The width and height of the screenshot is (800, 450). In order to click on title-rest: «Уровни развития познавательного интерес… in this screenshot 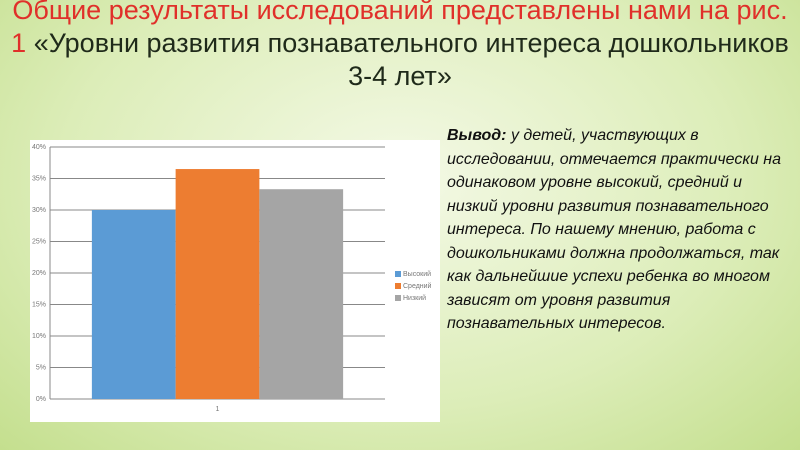, I will do `click(411, 59)`.